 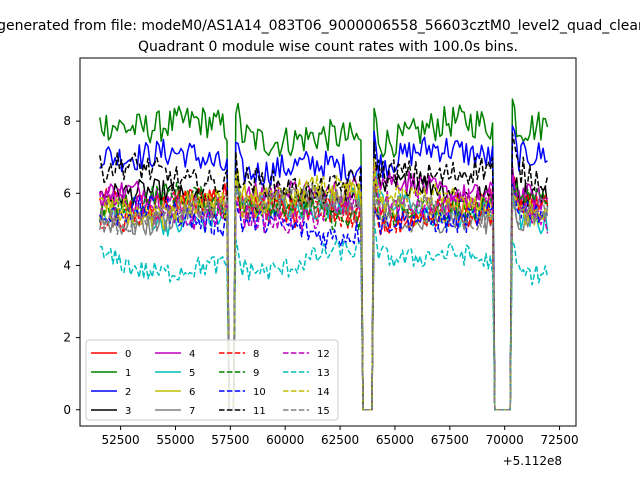 What do you see at coordinates (192, 373) in the screenshot?
I see `legend-label-5: 5` at bounding box center [192, 373].